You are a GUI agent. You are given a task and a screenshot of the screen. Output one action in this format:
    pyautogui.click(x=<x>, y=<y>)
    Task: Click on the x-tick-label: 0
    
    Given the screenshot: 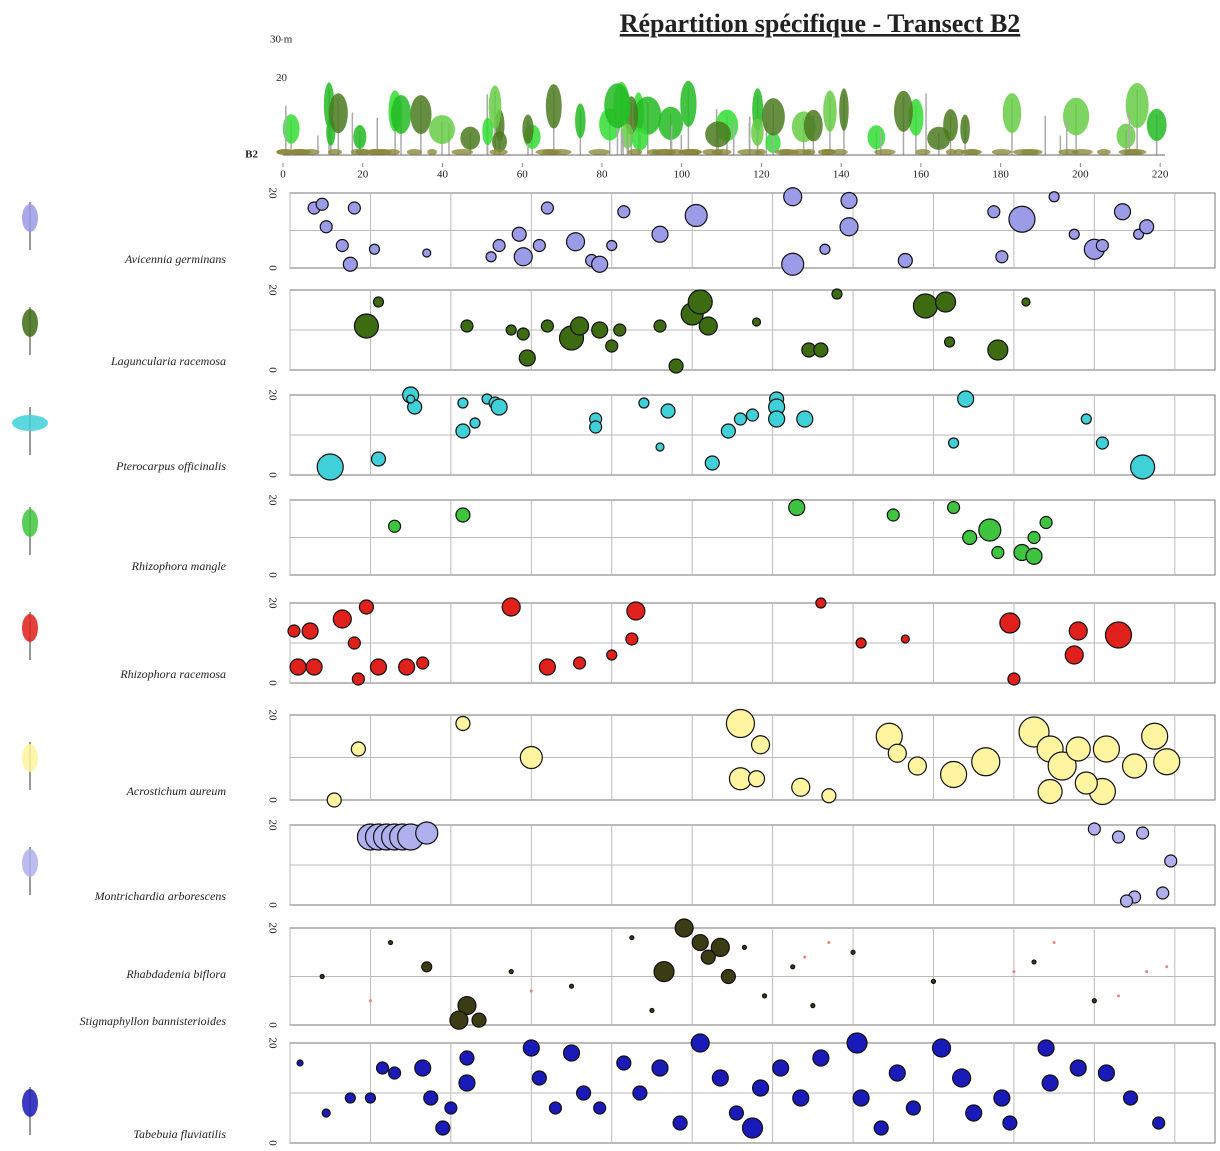 What is the action you would take?
    pyautogui.click(x=283, y=175)
    